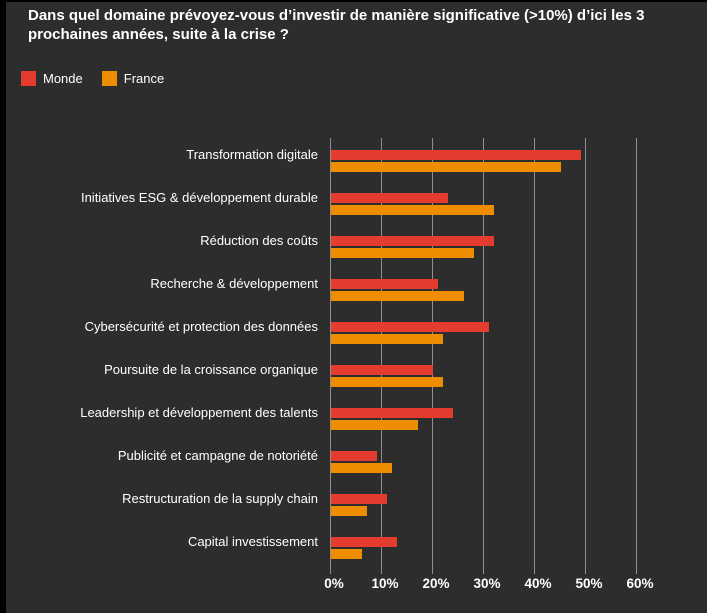 Image resolution: width=707 pixels, height=613 pixels. Describe the element at coordinates (199, 412) in the screenshot. I see `category-label: Leadership et développement des talents` at that location.